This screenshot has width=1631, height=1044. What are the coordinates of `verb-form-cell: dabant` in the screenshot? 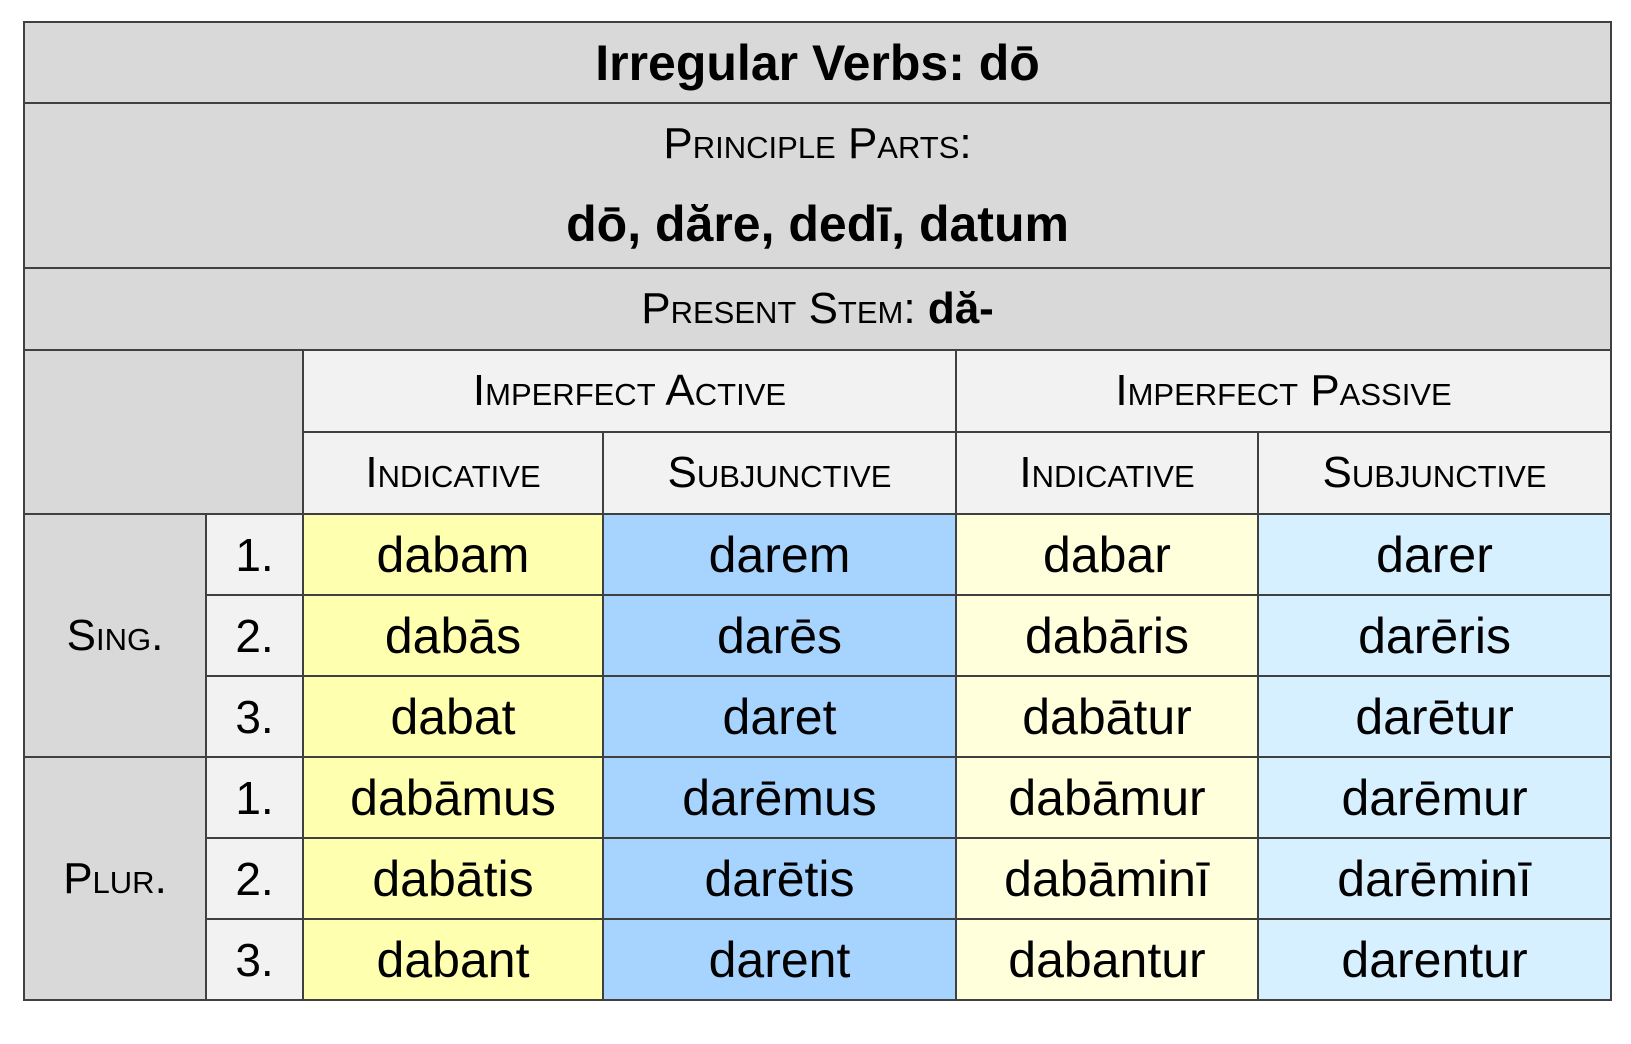 It's located at (453, 959).